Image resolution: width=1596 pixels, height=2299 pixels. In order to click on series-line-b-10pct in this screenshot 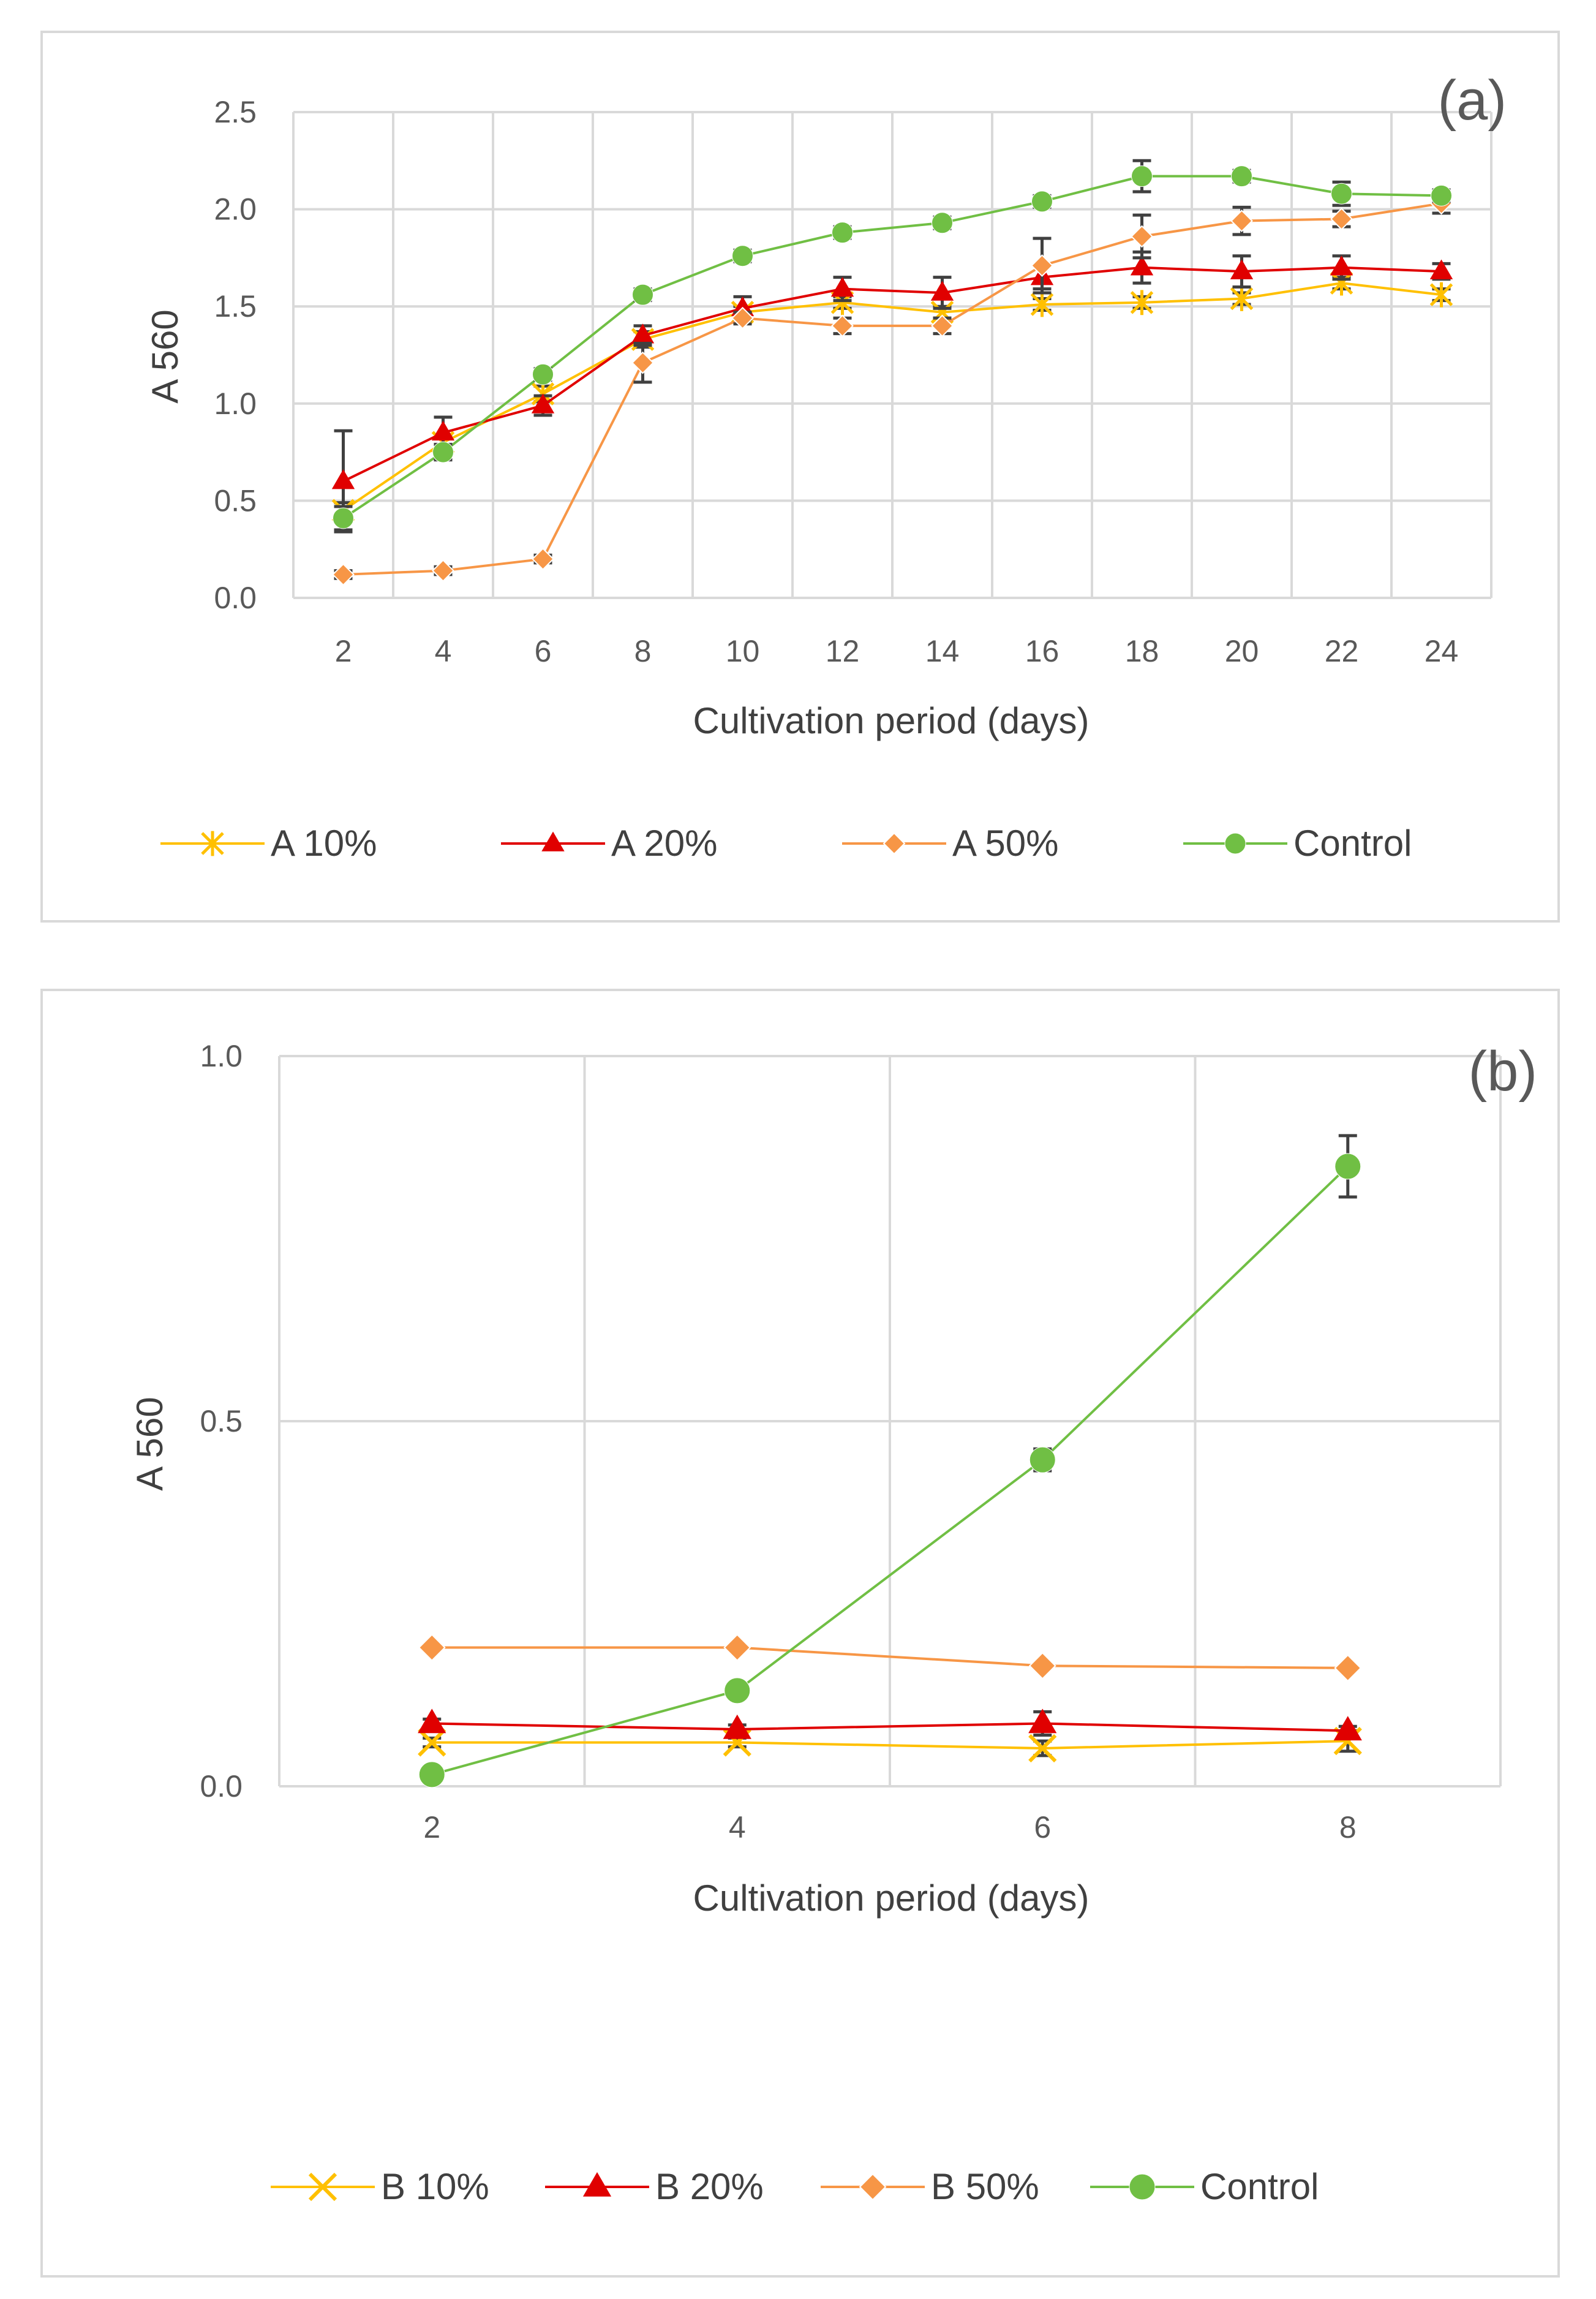, I will do `click(890, 1745)`.